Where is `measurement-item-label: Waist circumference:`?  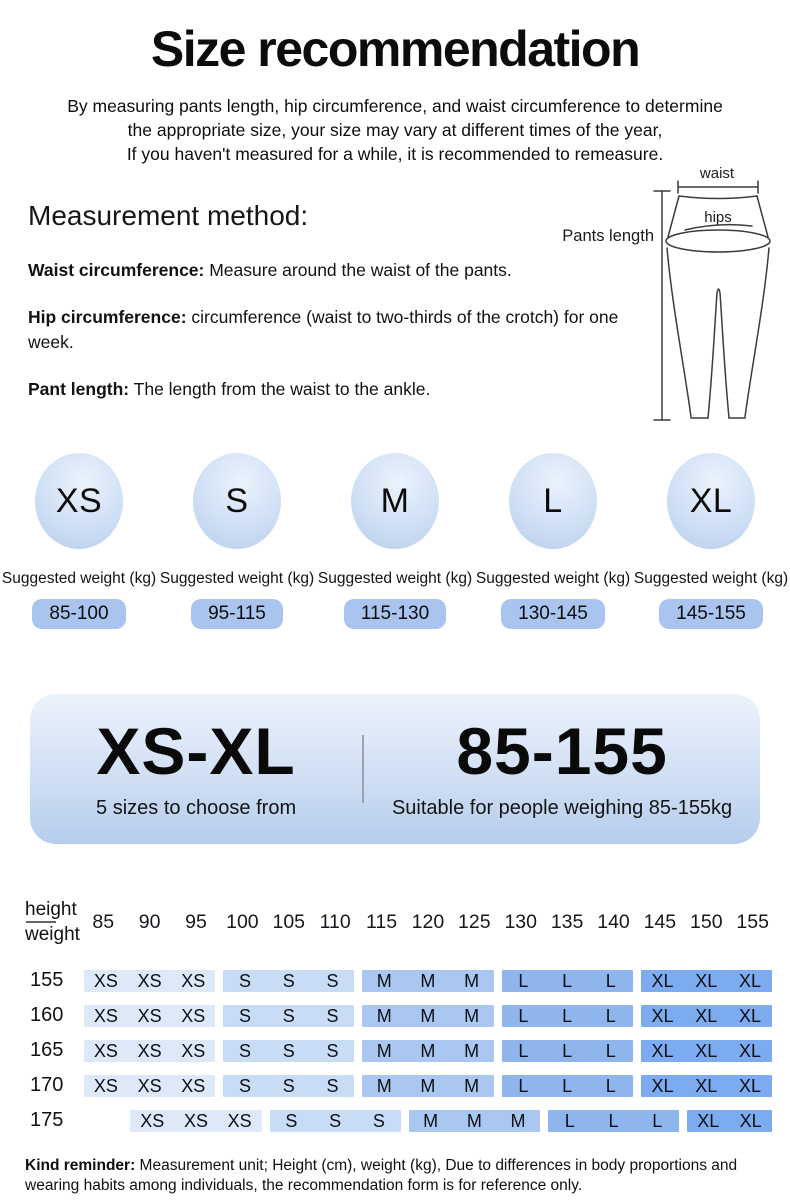 measurement-item-label: Waist circumference: is located at coordinates (116, 270).